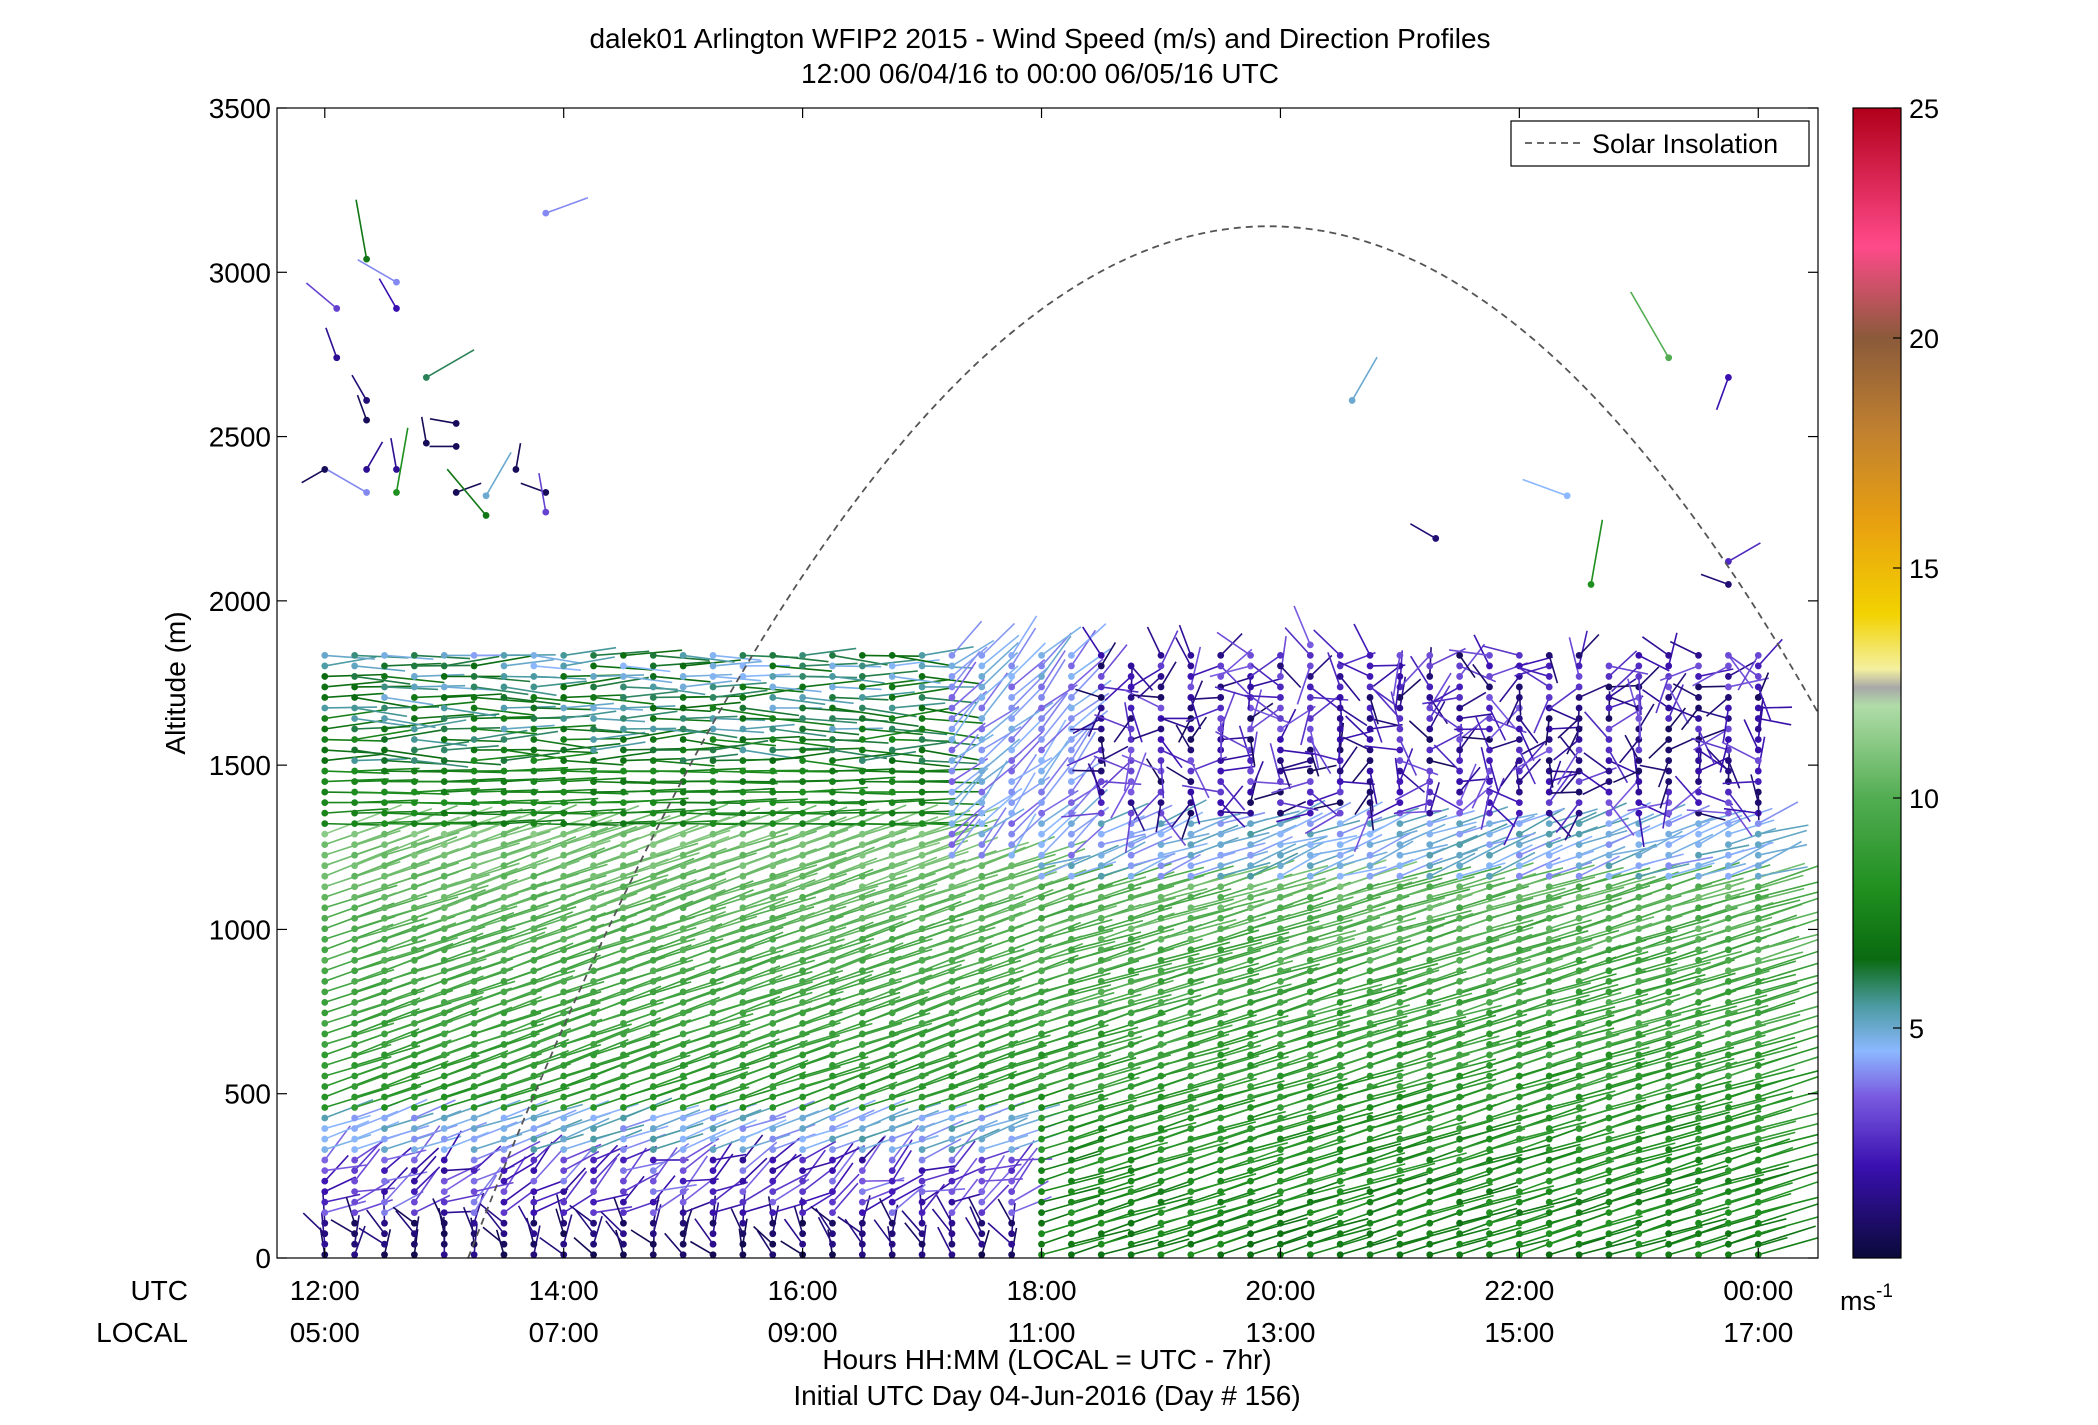  I want to click on x-tick-label-utc: 22:00, so click(1519, 1290).